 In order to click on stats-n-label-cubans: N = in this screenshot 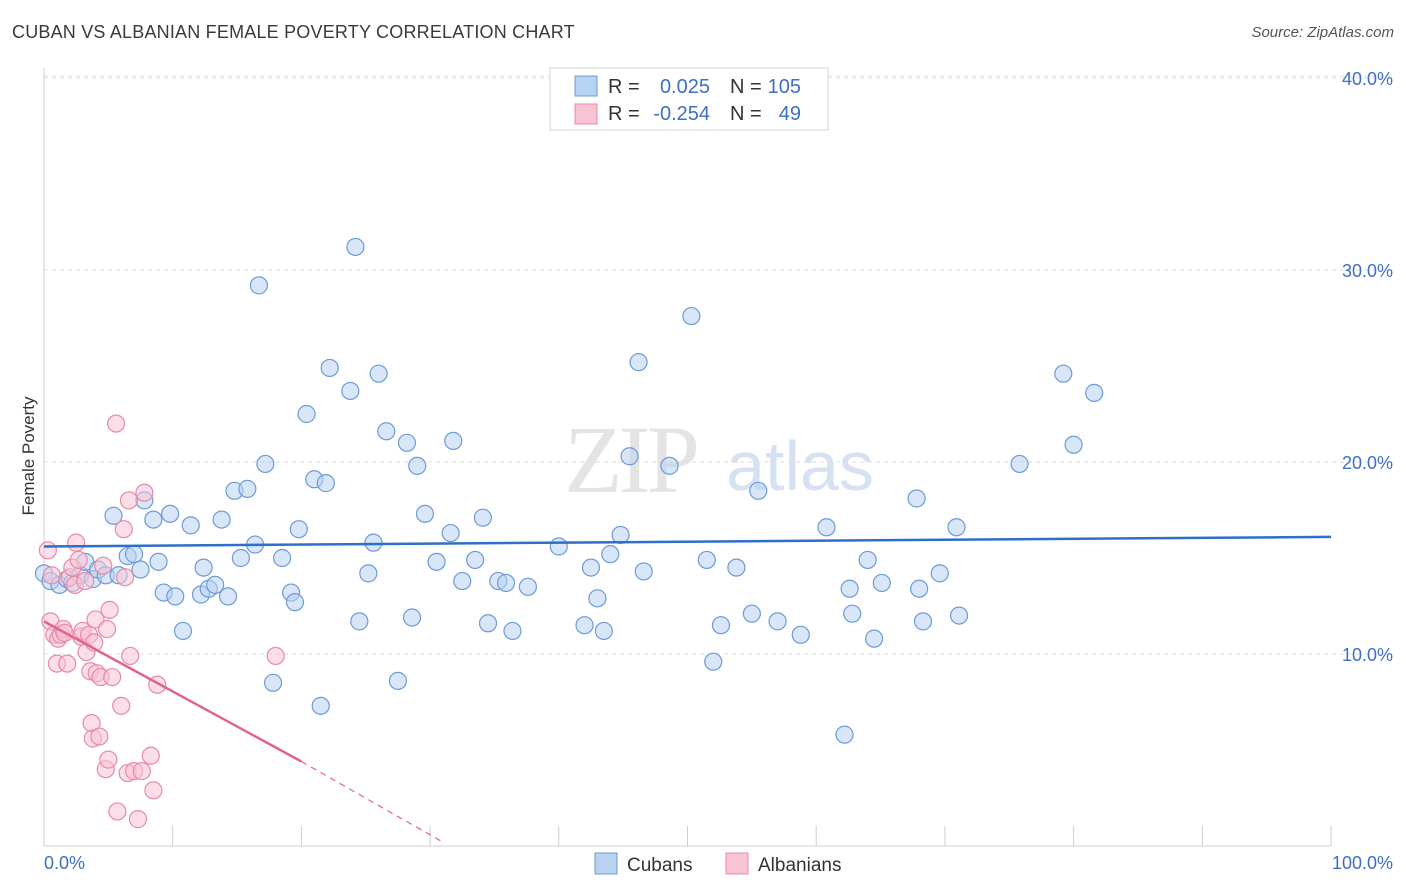, I will do `click(746, 87)`.